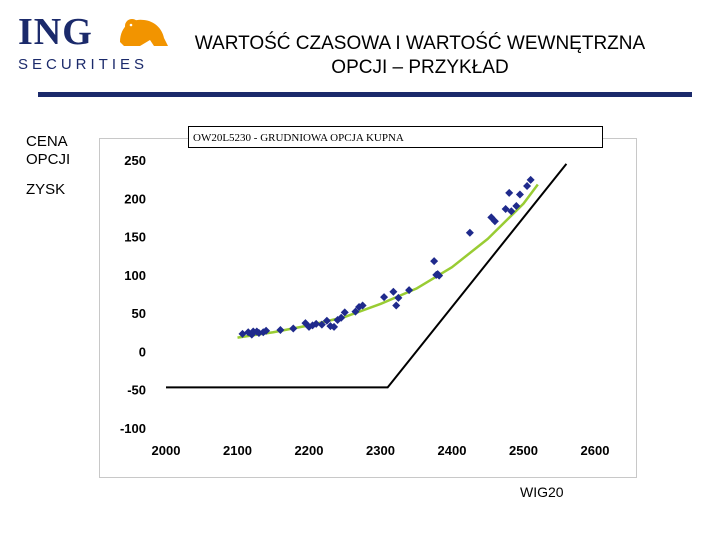 Image resolution: width=720 pixels, height=540 pixels. I want to click on y-tick-label: 200, so click(135, 198).